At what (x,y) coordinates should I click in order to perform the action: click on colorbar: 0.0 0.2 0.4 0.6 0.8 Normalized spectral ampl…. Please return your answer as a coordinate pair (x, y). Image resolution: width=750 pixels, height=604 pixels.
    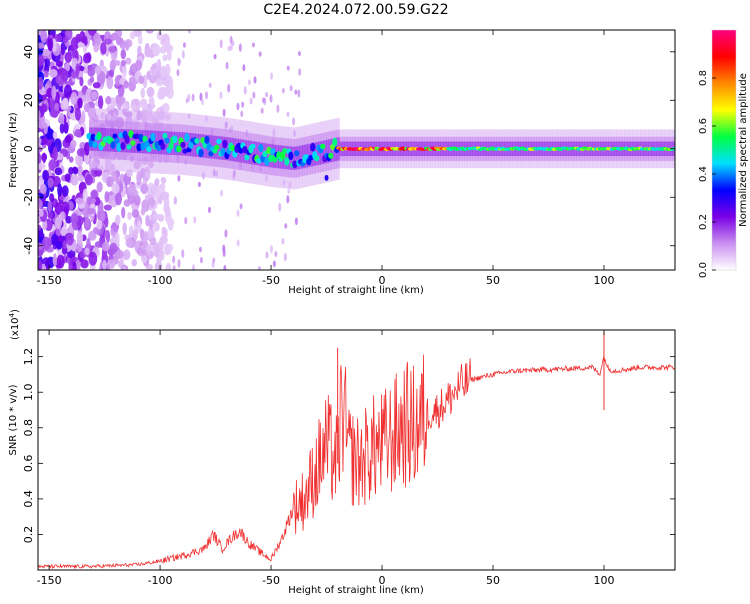
    Looking at the image, I should click on (723, 153).